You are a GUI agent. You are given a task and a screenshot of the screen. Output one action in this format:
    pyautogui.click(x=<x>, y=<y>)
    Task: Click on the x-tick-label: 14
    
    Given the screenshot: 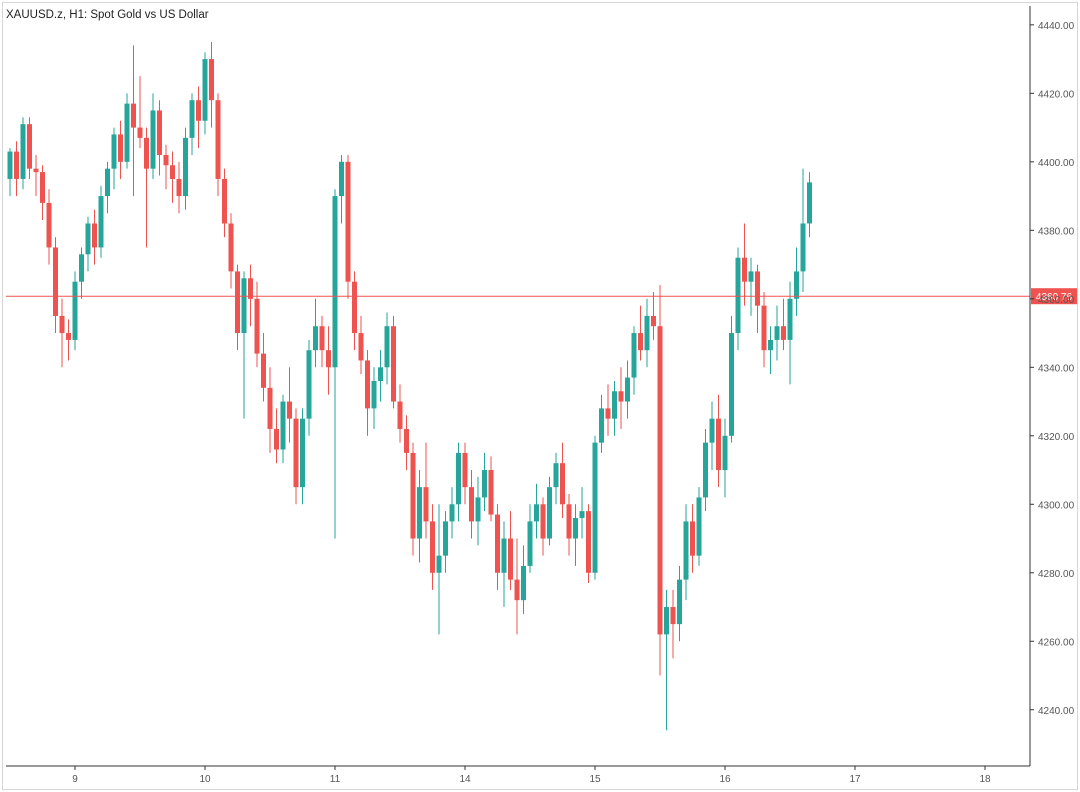 What is the action you would take?
    pyautogui.click(x=465, y=779)
    